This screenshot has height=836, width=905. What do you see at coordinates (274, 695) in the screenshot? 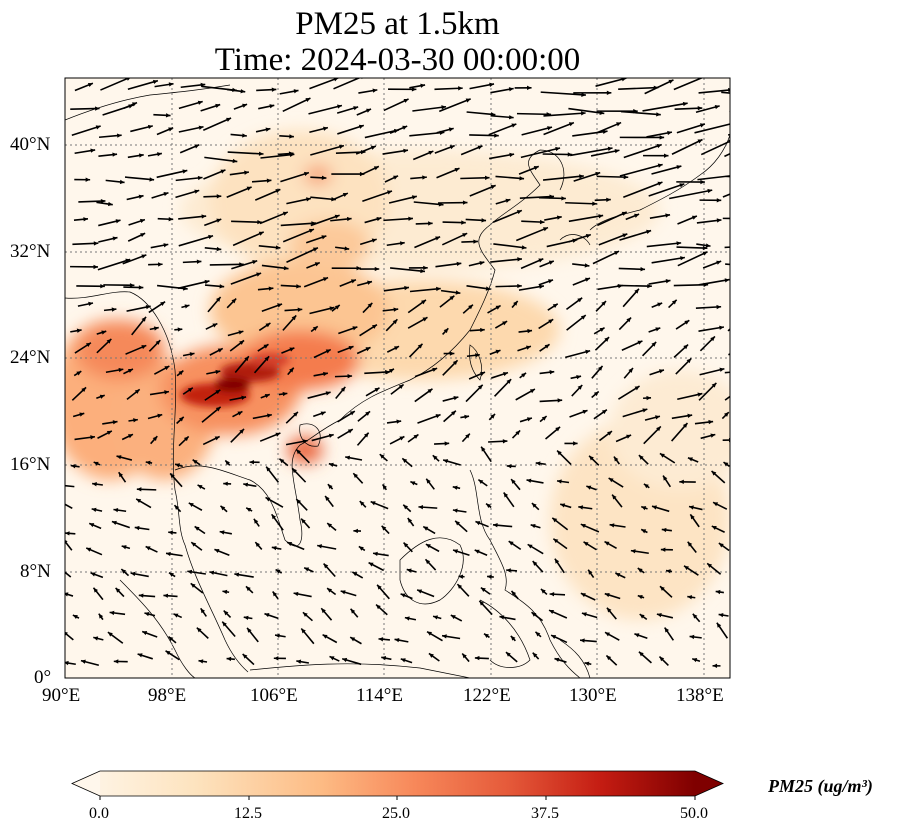
I see `lon-tick-106e: 106°E` at bounding box center [274, 695].